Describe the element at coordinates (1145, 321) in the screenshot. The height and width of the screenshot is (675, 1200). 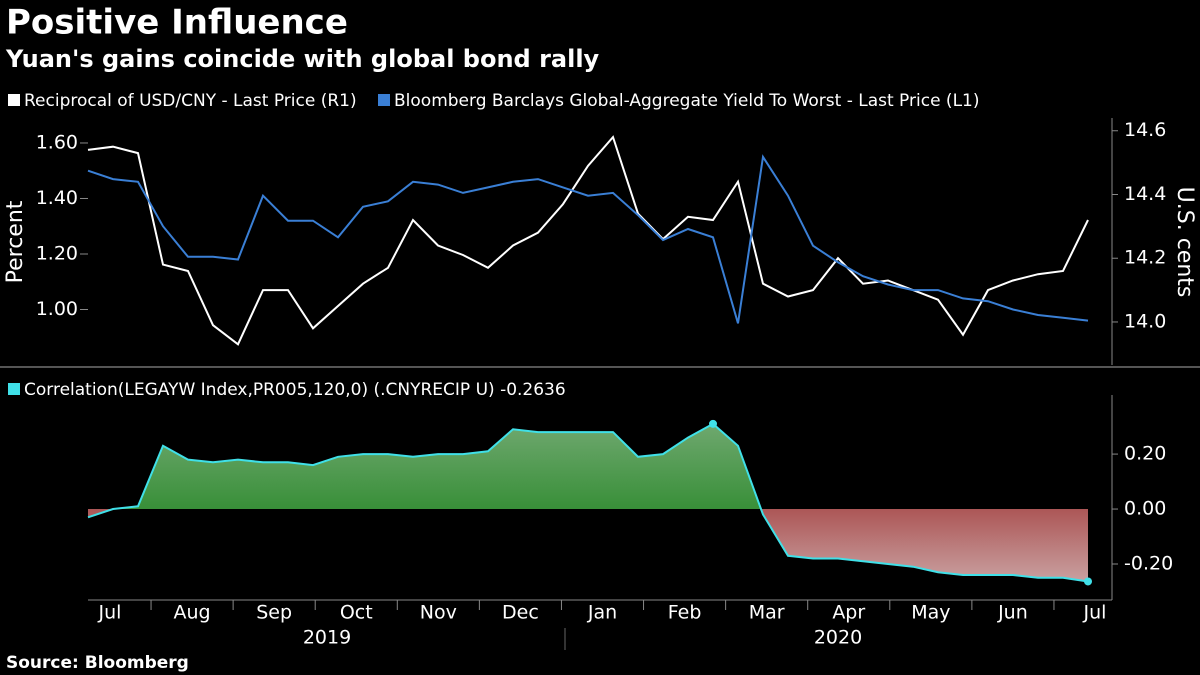
I see `y-tick-label: 14.0` at that location.